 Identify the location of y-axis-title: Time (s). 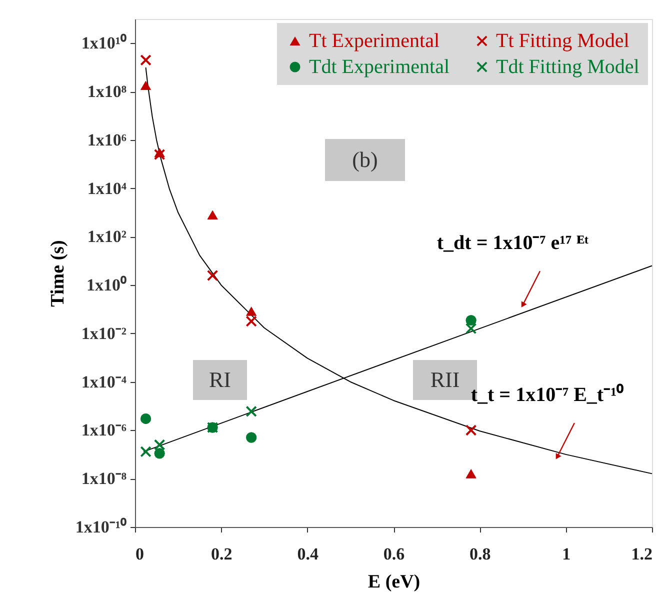
(57, 273).